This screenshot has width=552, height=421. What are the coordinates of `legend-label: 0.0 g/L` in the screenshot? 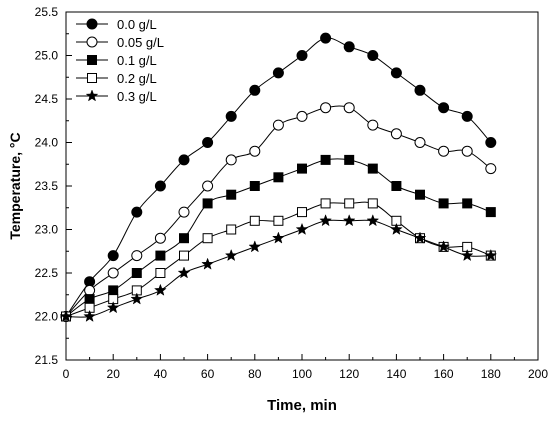 It's located at (137, 24).